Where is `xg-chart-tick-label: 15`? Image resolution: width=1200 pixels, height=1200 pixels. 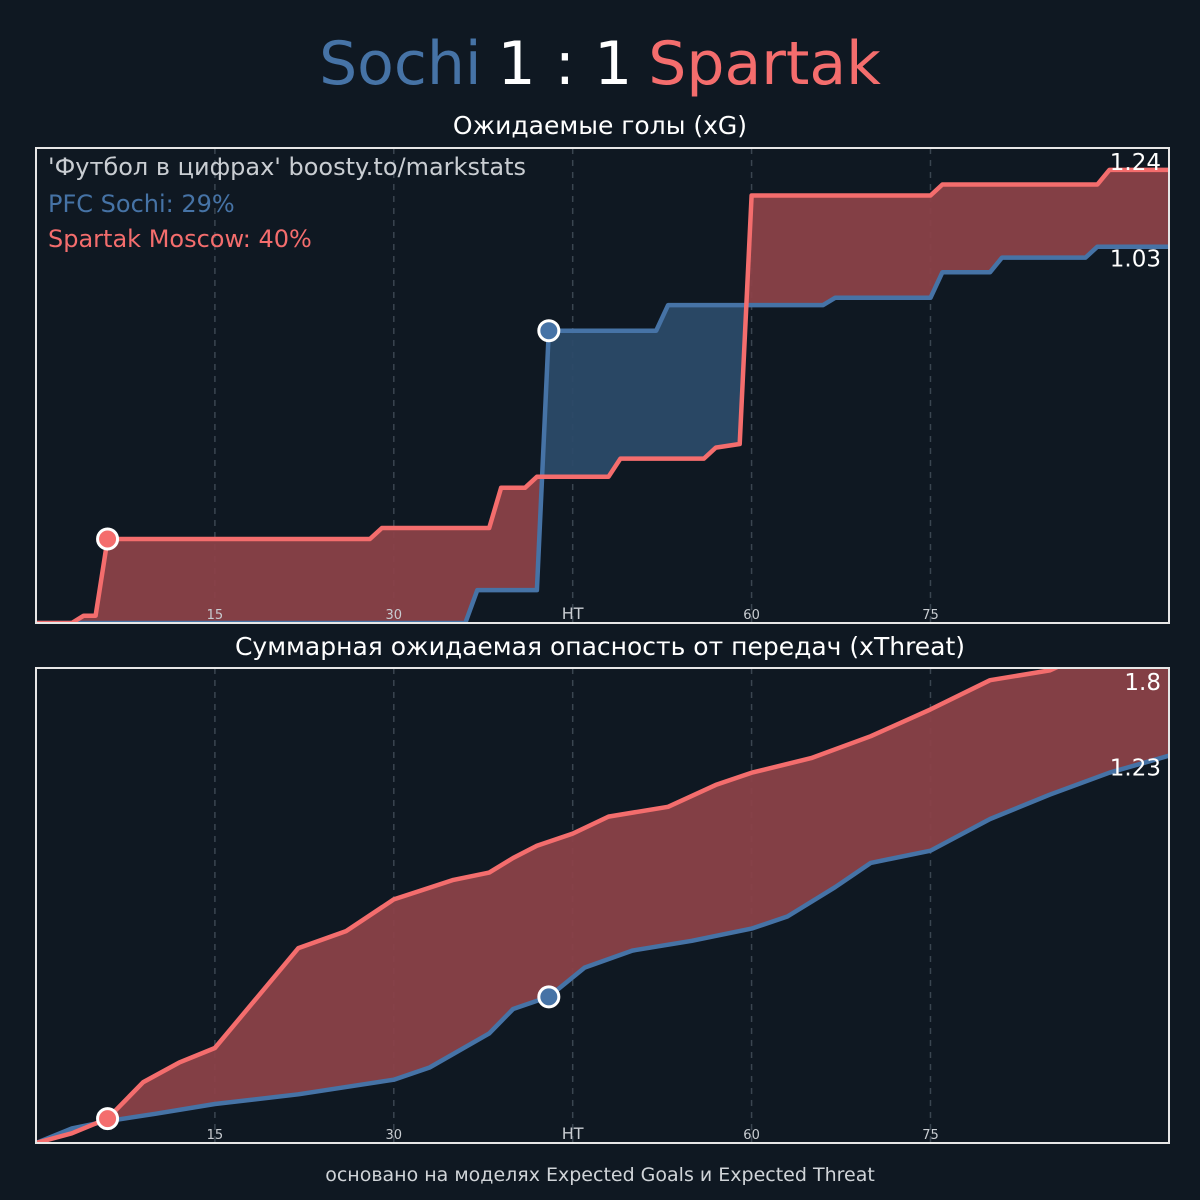
xg-chart-tick-label: 15 is located at coordinates (215, 615).